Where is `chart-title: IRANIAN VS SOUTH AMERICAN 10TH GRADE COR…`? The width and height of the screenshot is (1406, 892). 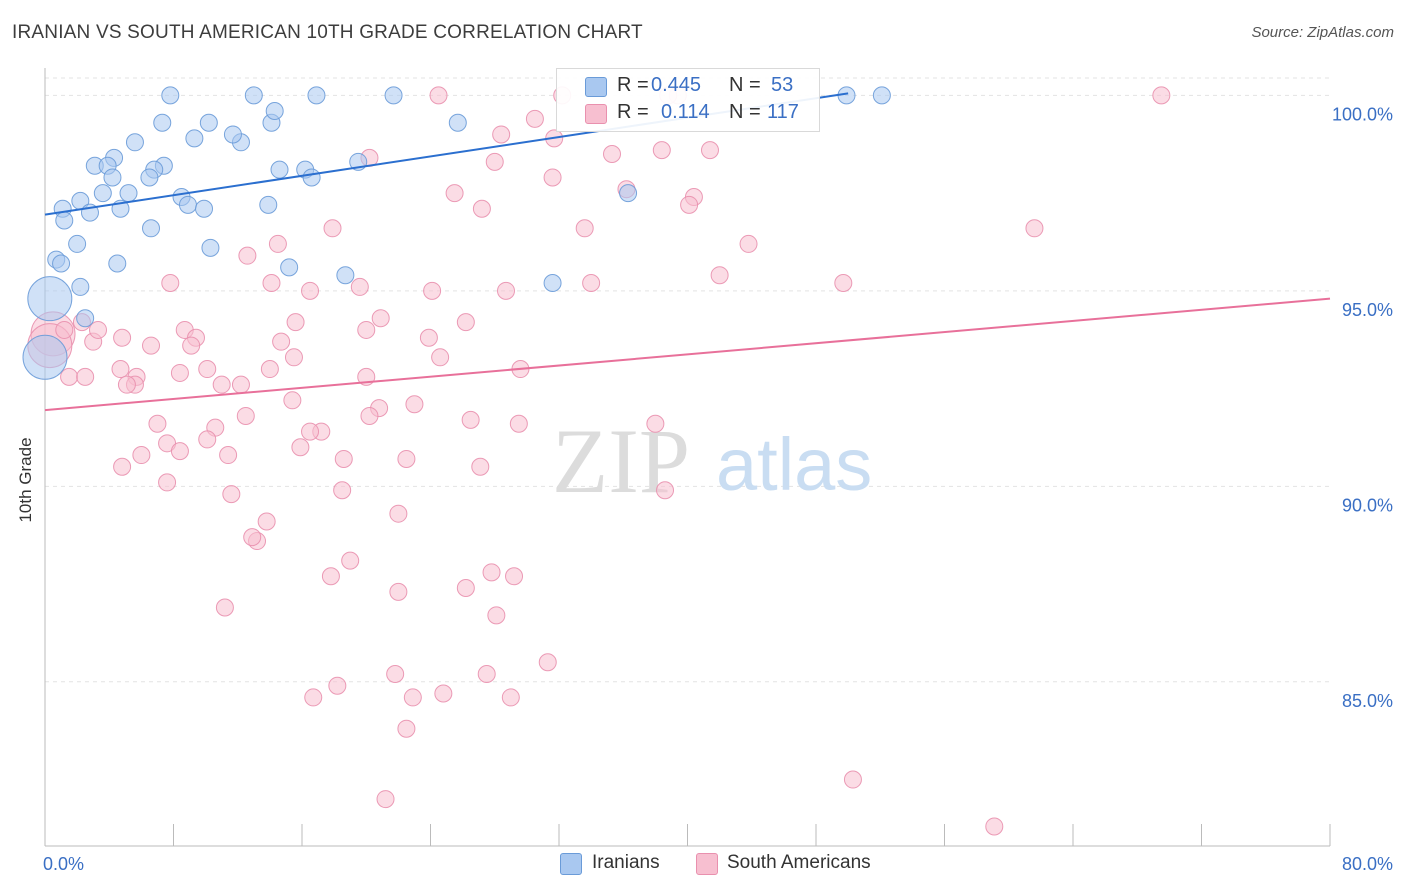 chart-title: IRANIAN VS SOUTH AMERICAN 10TH GRADE COR… is located at coordinates (327, 32).